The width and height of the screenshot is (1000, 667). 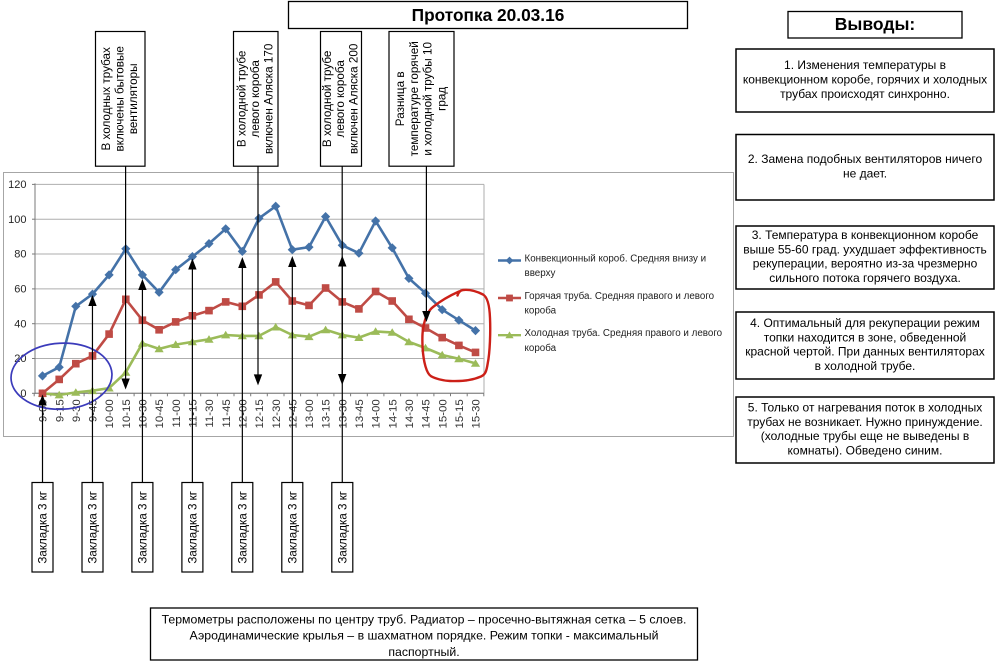 I want to click on svg-text:трубах не возникает. Нужно при: трубах не возникает. Нужно принуждение., so click(x=864, y=422).